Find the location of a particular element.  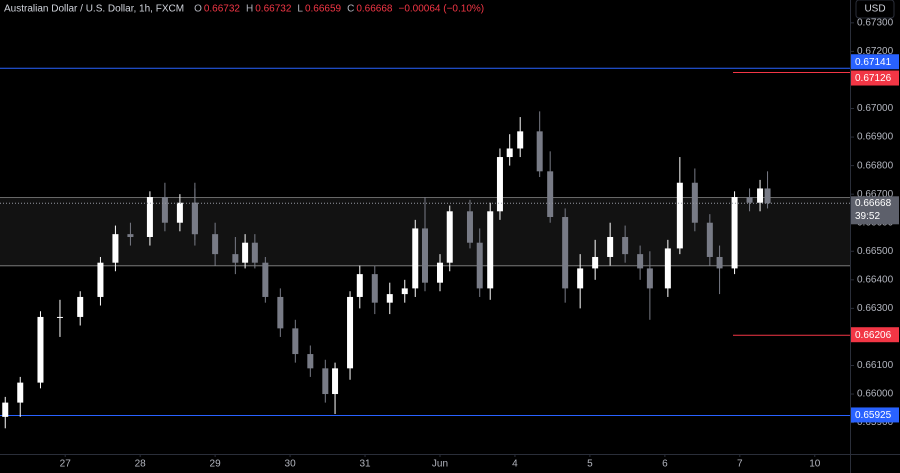

x-tick-label: 4 is located at coordinates (515, 464).